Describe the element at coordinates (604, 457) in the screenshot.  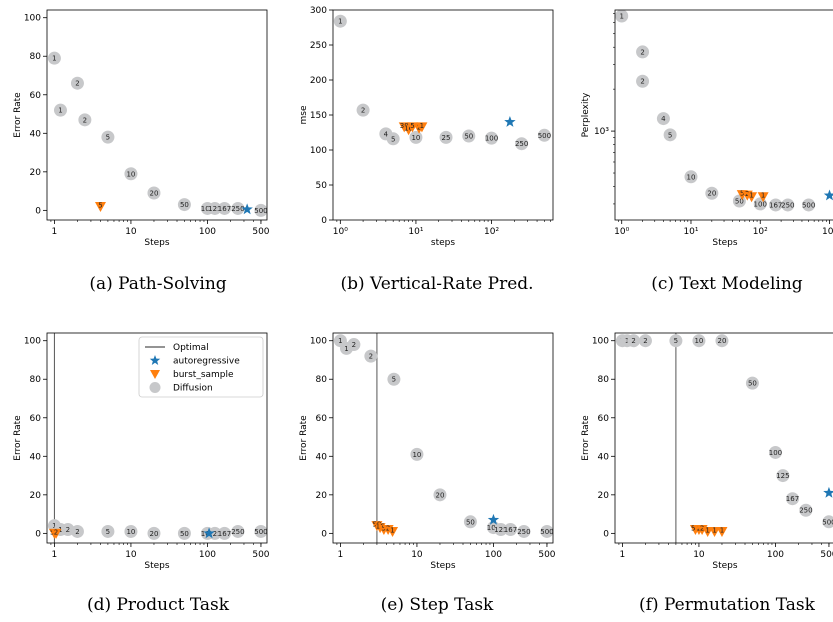
I see `y-tick-label: 40` at that location.